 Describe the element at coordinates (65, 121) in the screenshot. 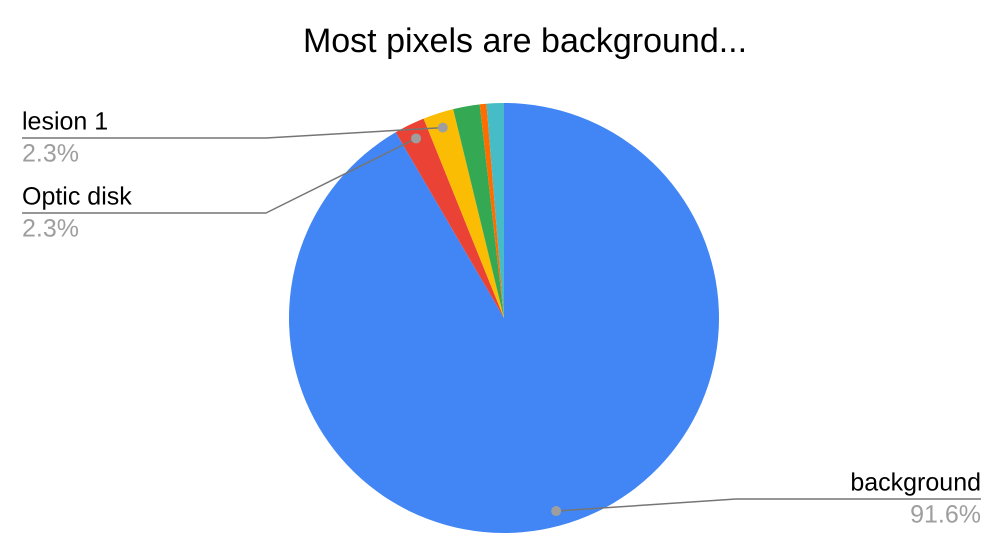

I see `slice-label: lesion 1` at that location.